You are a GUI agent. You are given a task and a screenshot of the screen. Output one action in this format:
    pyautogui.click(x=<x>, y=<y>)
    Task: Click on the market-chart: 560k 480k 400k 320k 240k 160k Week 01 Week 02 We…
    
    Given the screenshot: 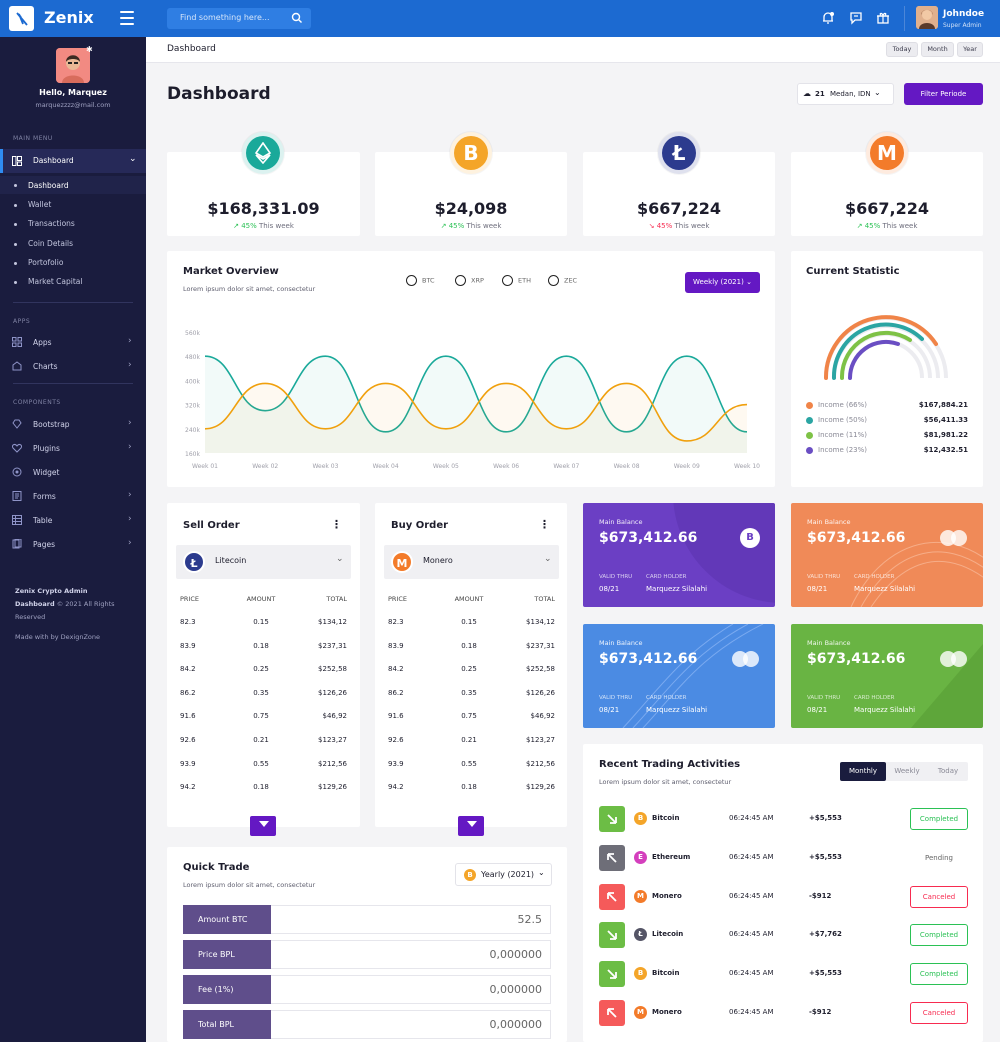 What is the action you would take?
    pyautogui.click(x=471, y=400)
    